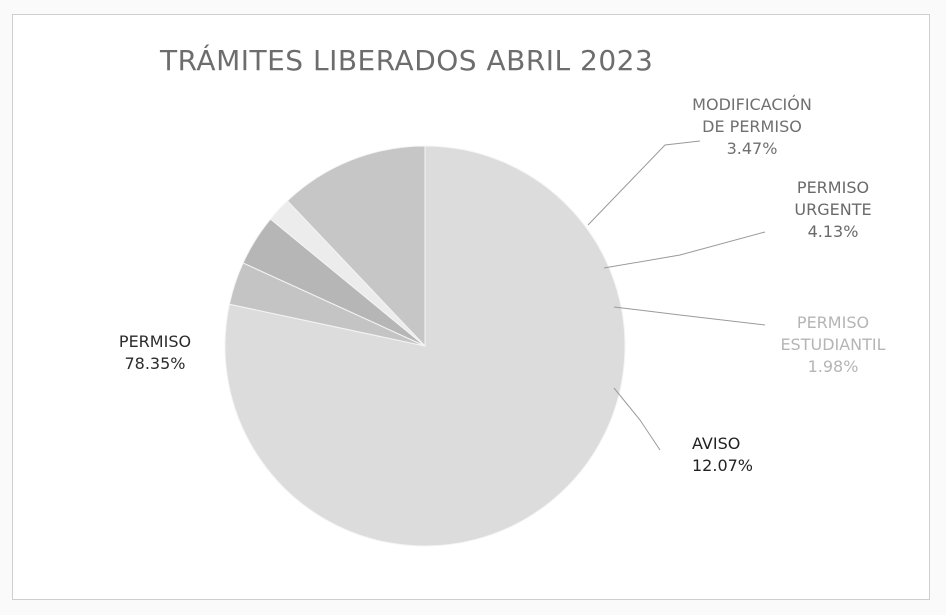 This screenshot has height=615, width=946. I want to click on leader-line-permiso-estudiantil, so click(689, 316).